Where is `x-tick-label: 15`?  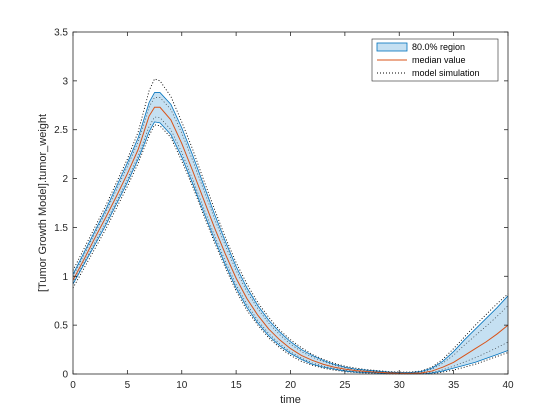 x-tick-label: 15 is located at coordinates (237, 385).